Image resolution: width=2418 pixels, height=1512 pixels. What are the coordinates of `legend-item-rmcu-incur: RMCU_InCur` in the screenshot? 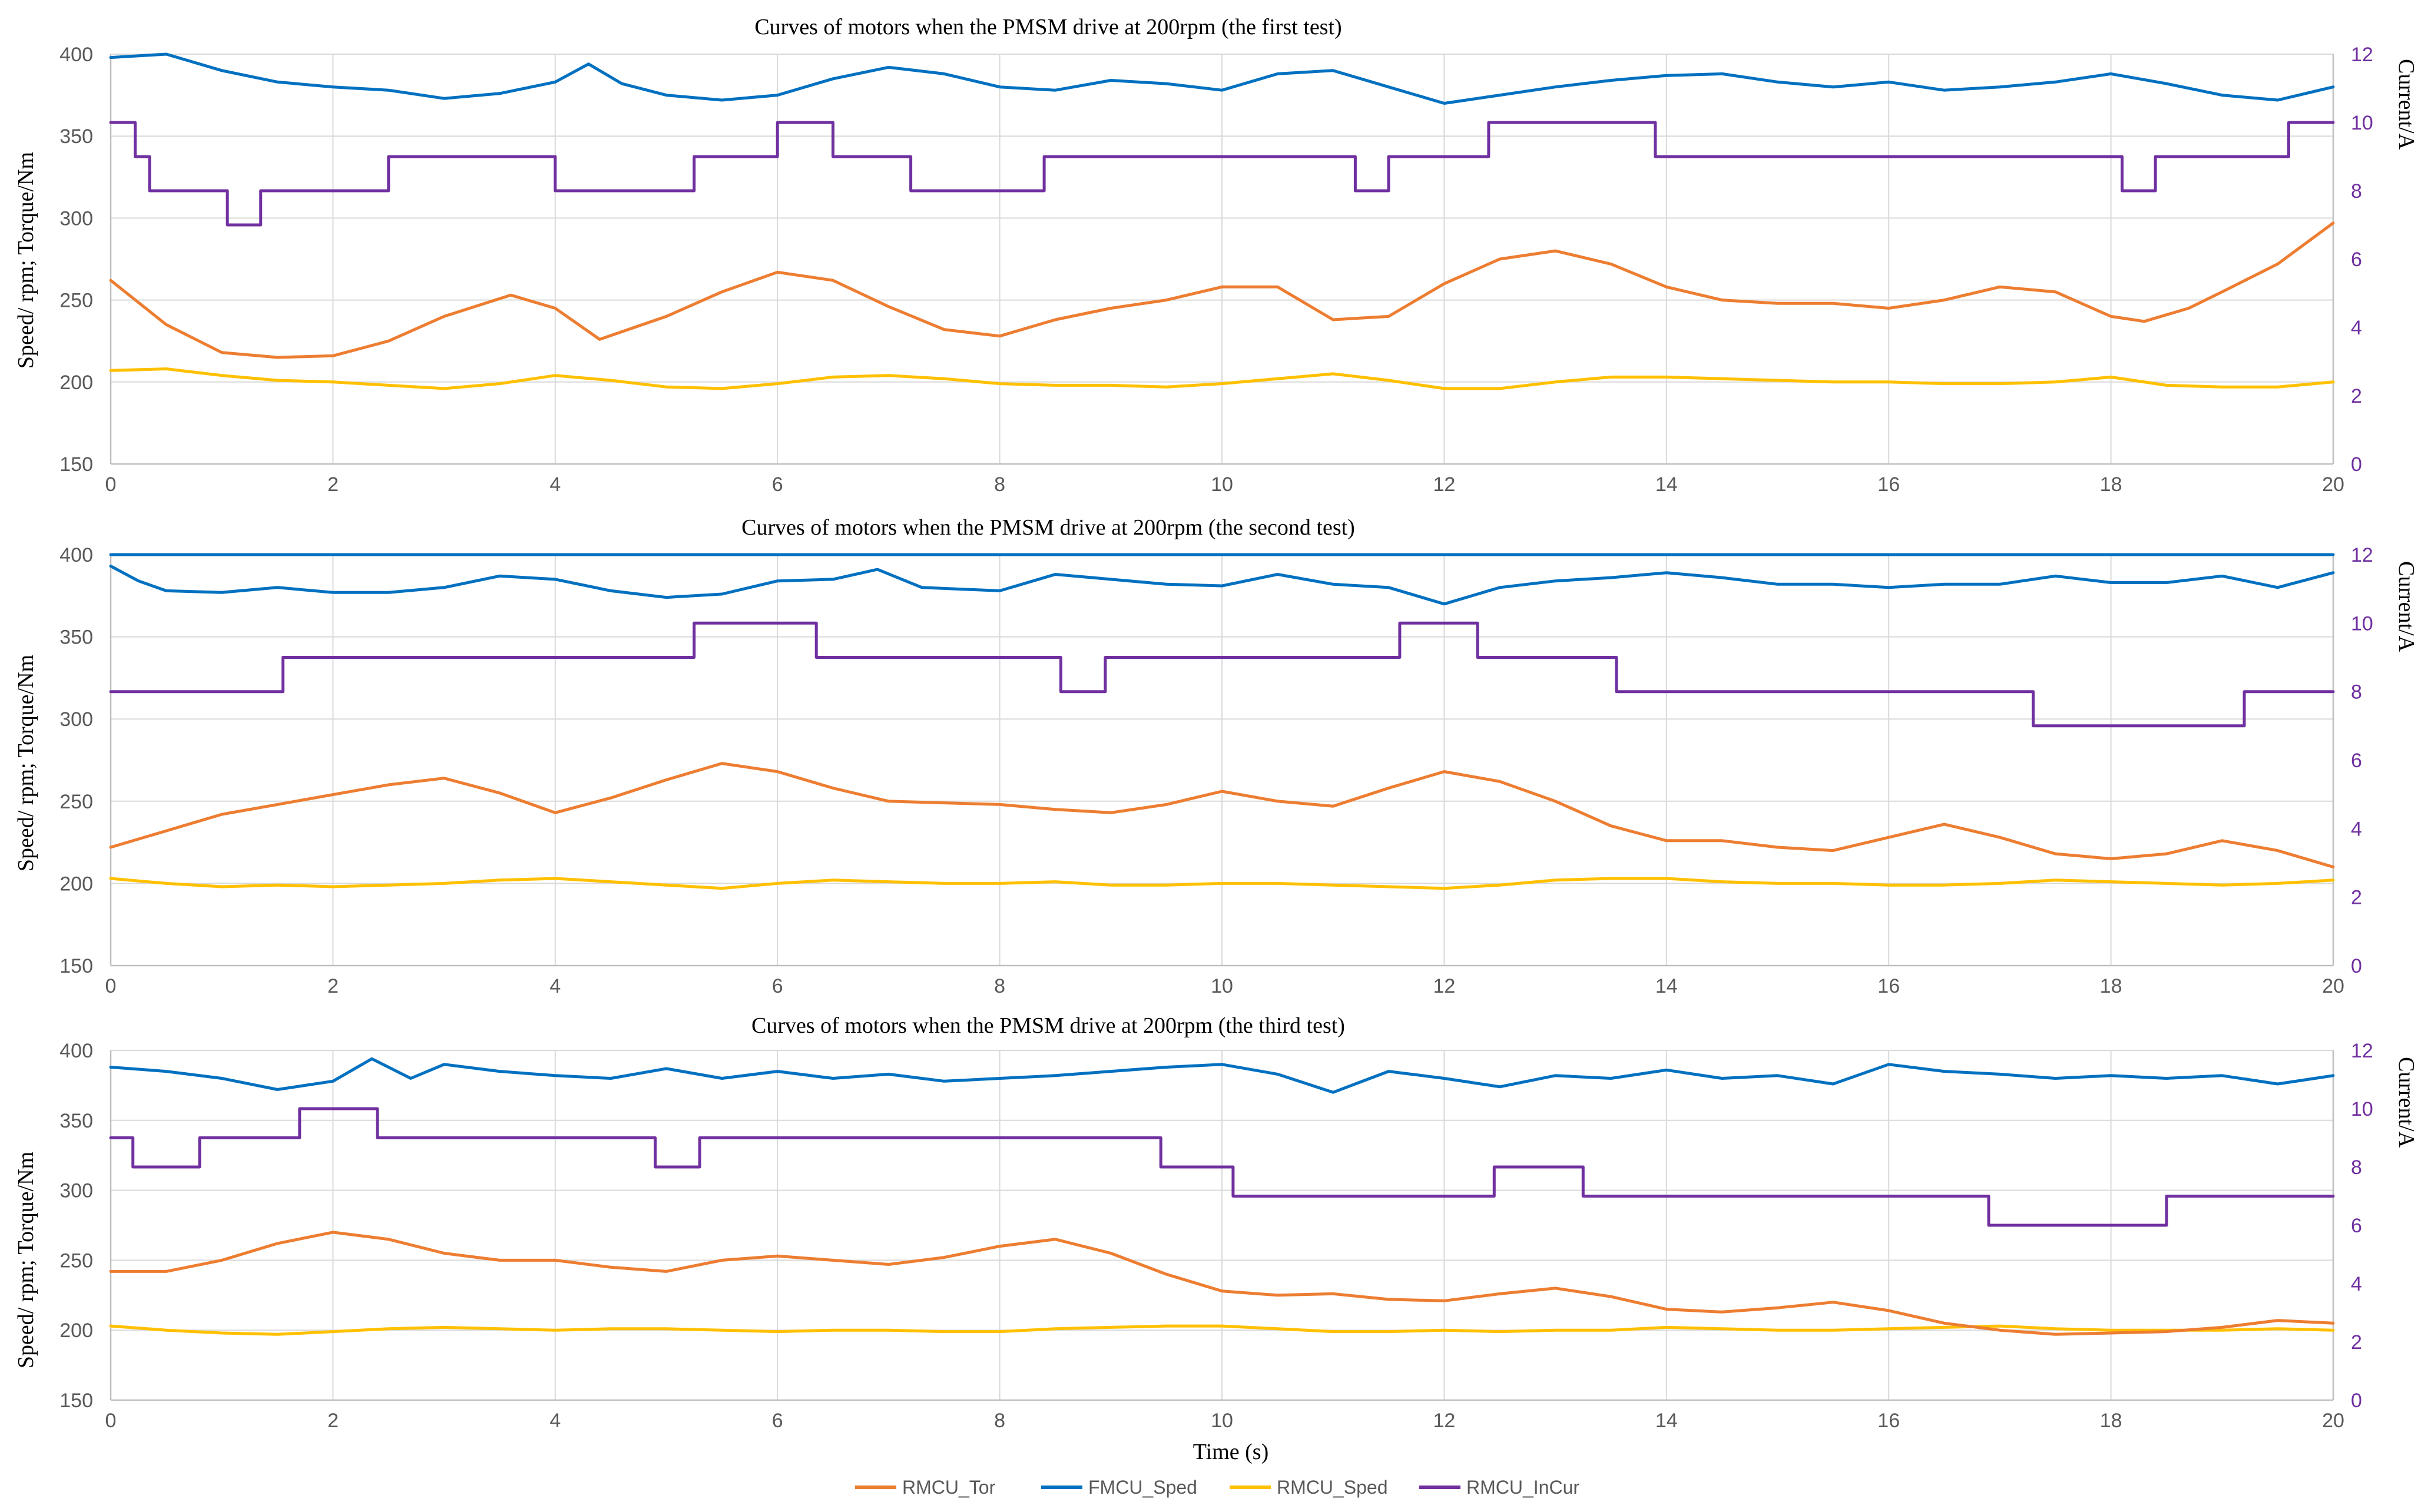 It's located at (1499, 1487).